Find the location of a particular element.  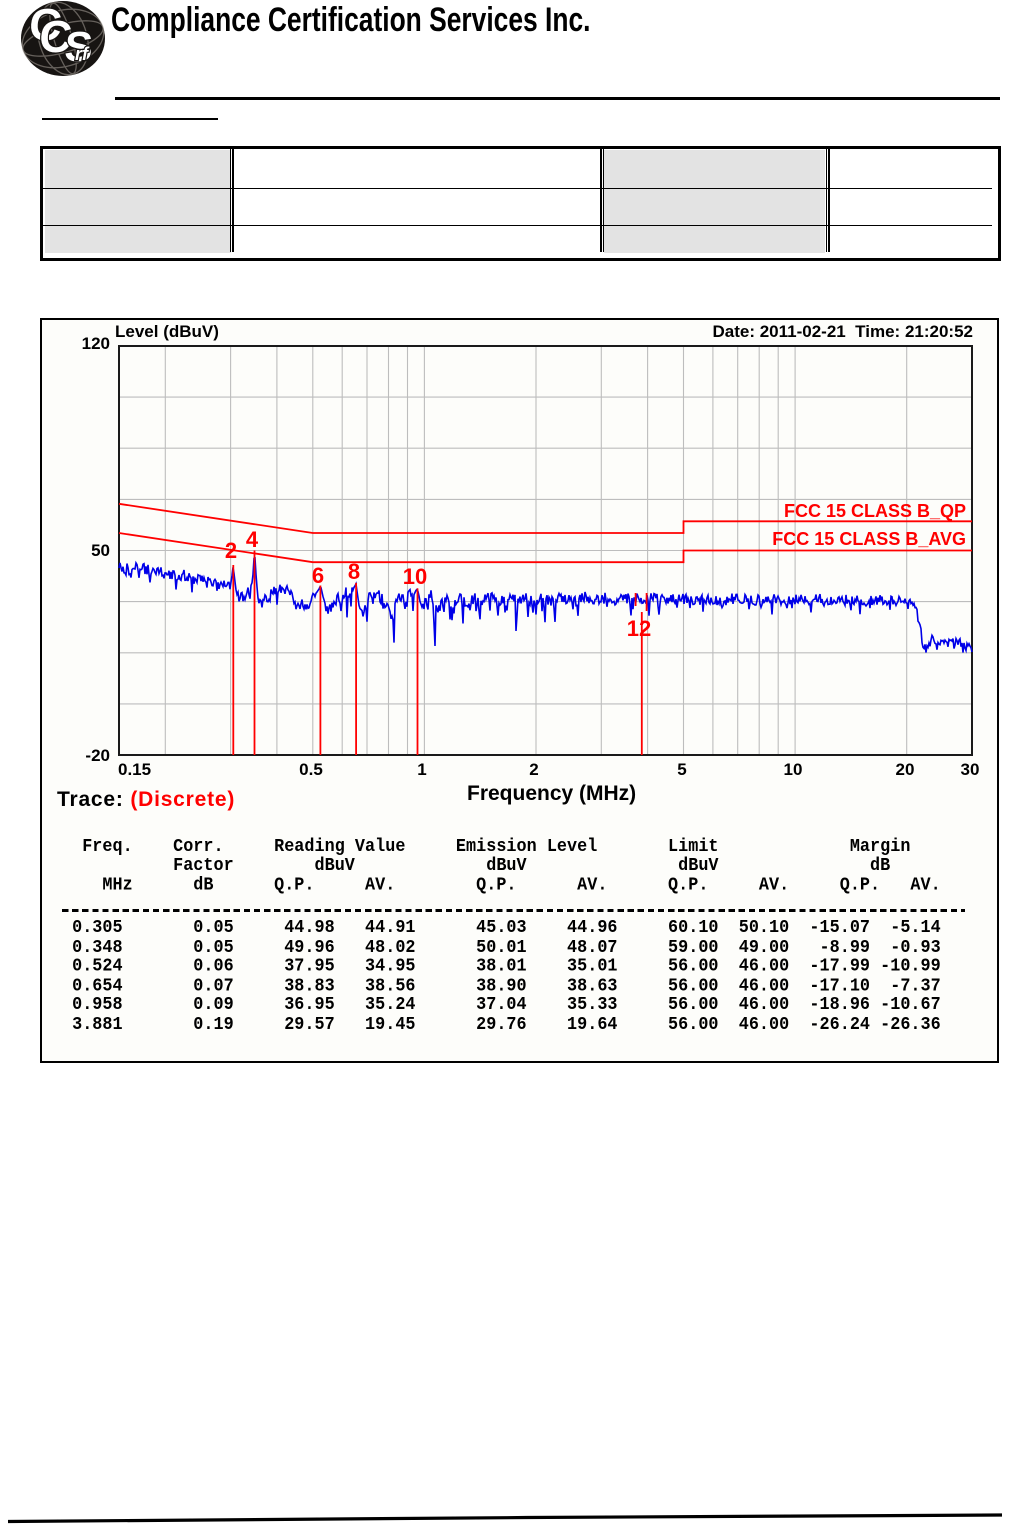

svg-text: rf is located at coordinates (82, 54).